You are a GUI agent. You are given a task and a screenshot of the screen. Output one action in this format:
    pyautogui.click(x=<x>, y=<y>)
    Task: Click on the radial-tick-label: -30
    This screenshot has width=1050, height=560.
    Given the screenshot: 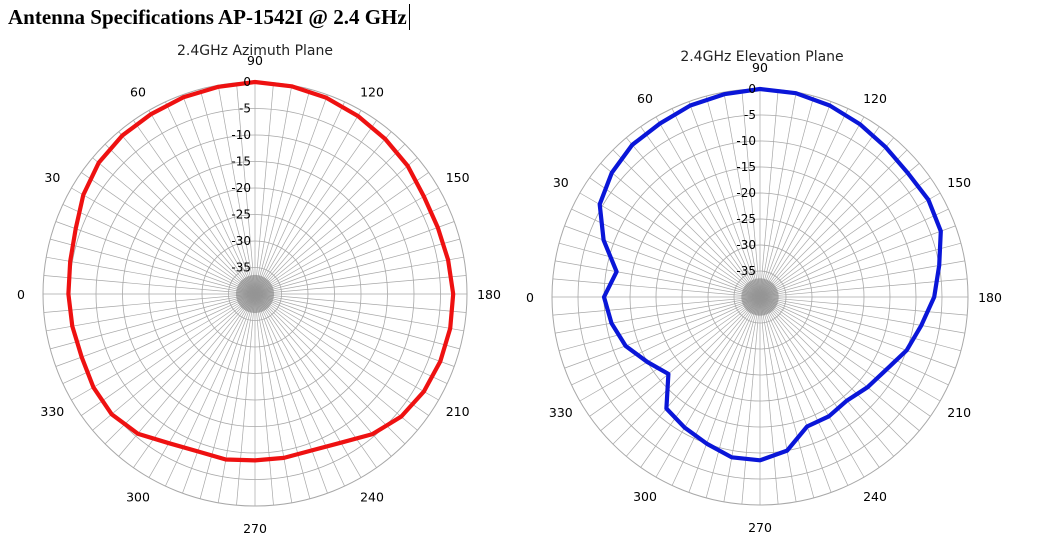 What is the action you would take?
    pyautogui.click(x=241, y=241)
    